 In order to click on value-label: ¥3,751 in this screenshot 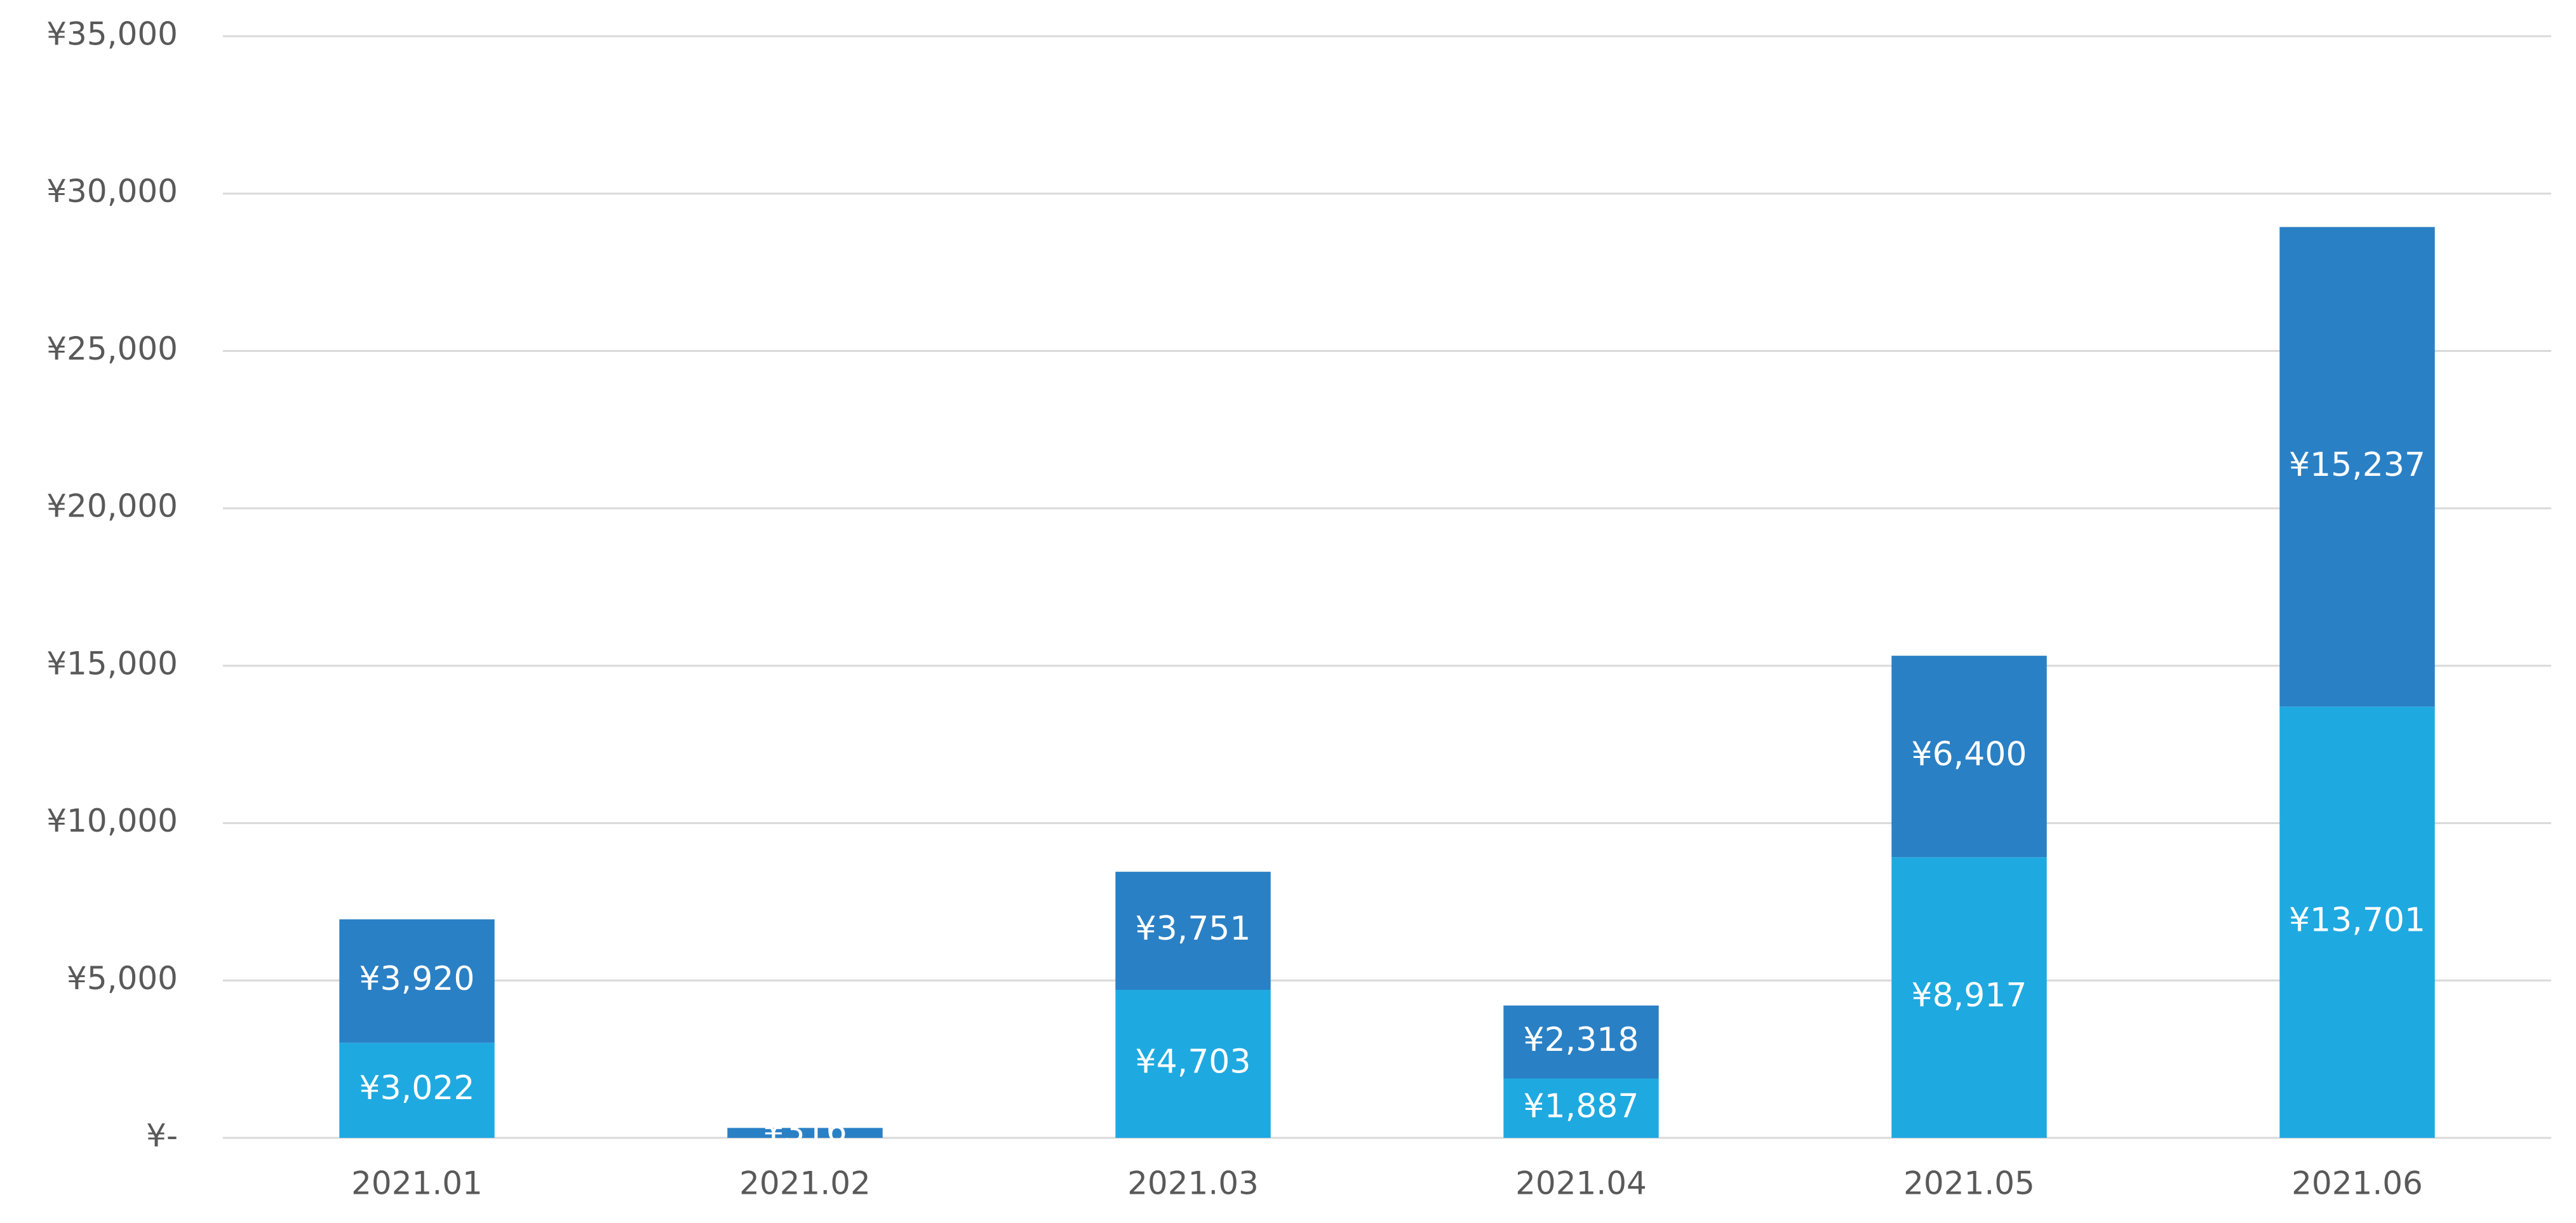, I will do `click(1193, 929)`.